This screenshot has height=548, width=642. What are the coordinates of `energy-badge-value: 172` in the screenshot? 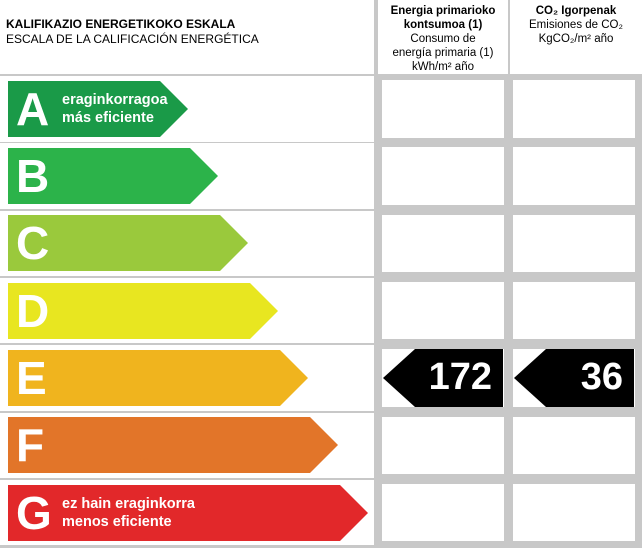 It's located at (460, 377).